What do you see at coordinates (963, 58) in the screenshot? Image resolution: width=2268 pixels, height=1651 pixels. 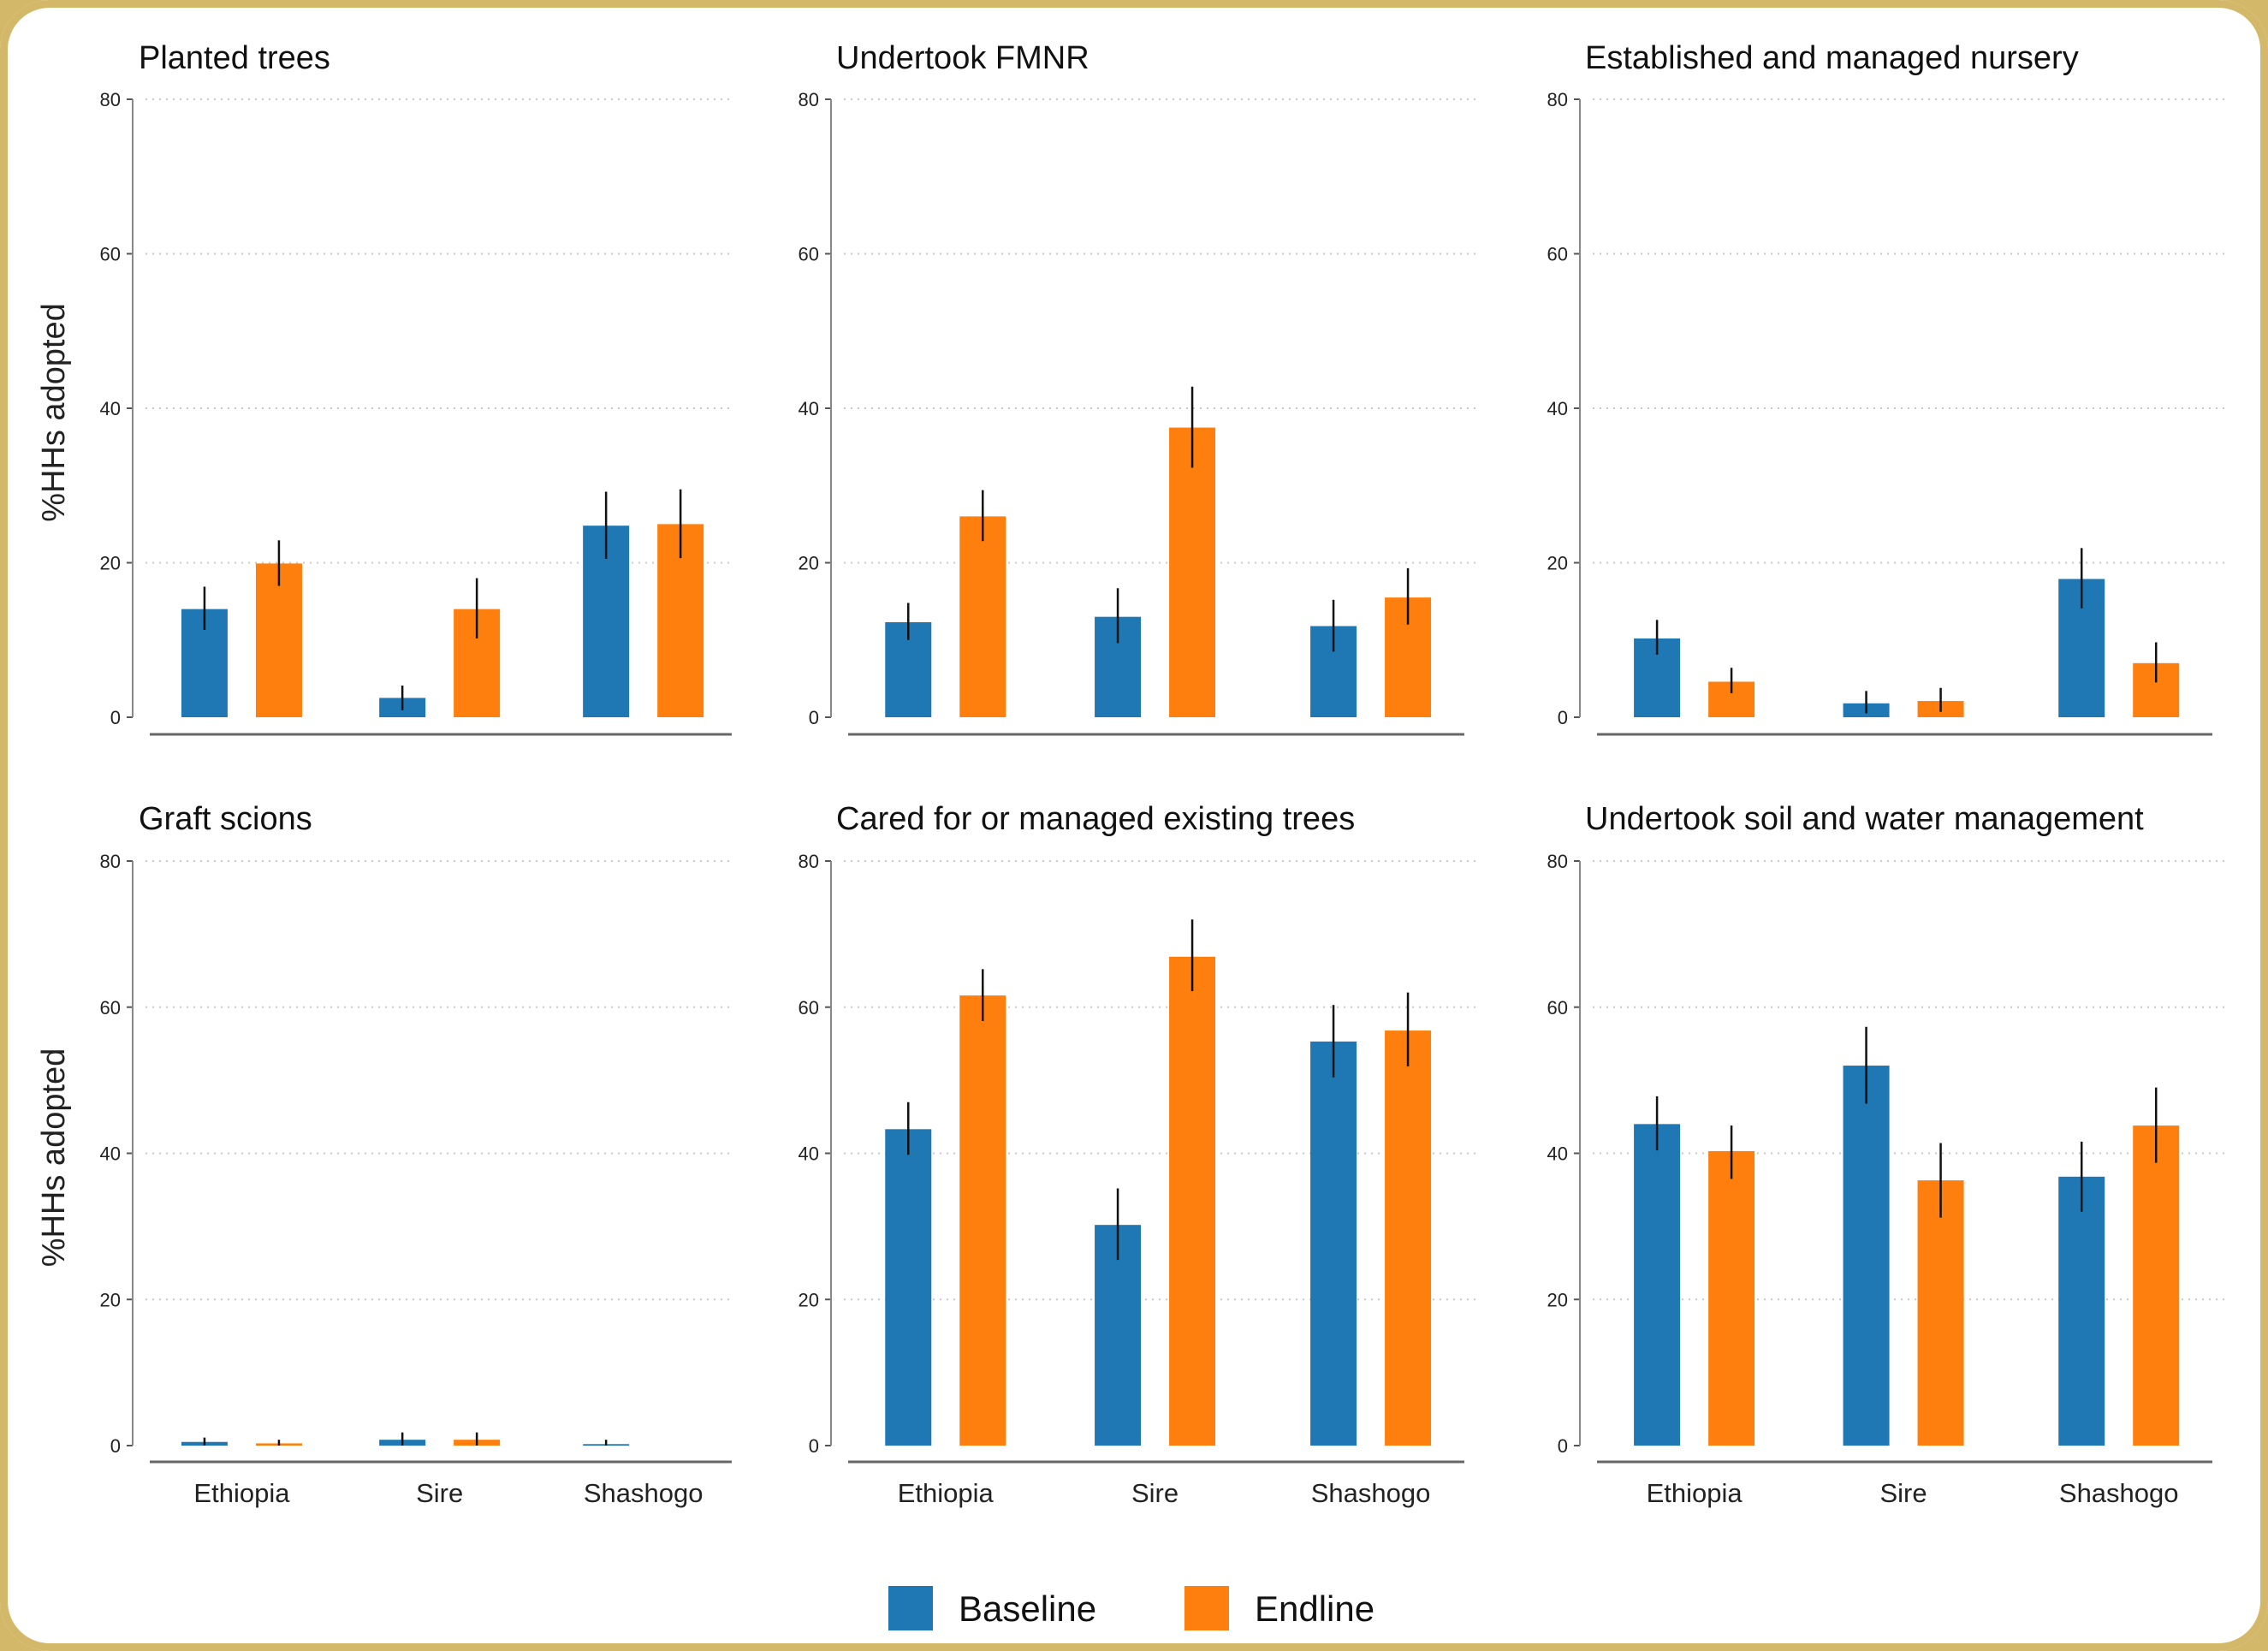 I see `panel-title: Undertook FMNR` at bounding box center [963, 58].